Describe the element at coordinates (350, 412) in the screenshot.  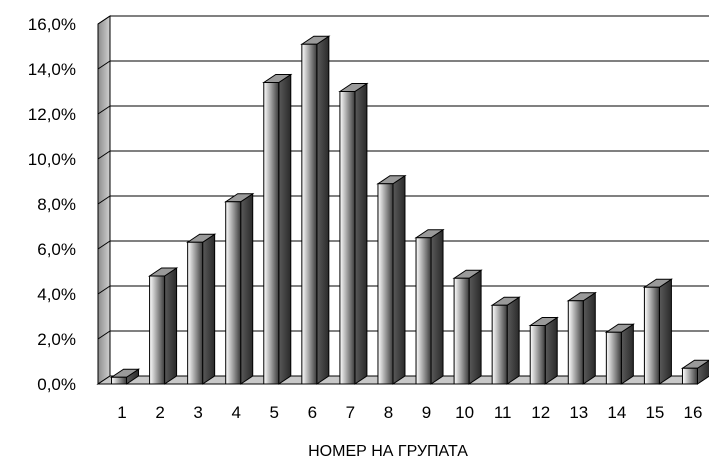
I see `x-tick-label: 7` at that location.